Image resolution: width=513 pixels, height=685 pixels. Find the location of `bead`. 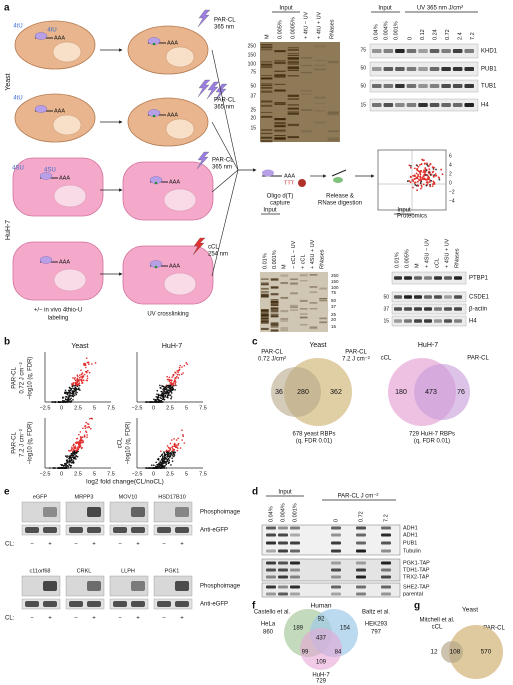

bead is located at coordinates (302, 183).